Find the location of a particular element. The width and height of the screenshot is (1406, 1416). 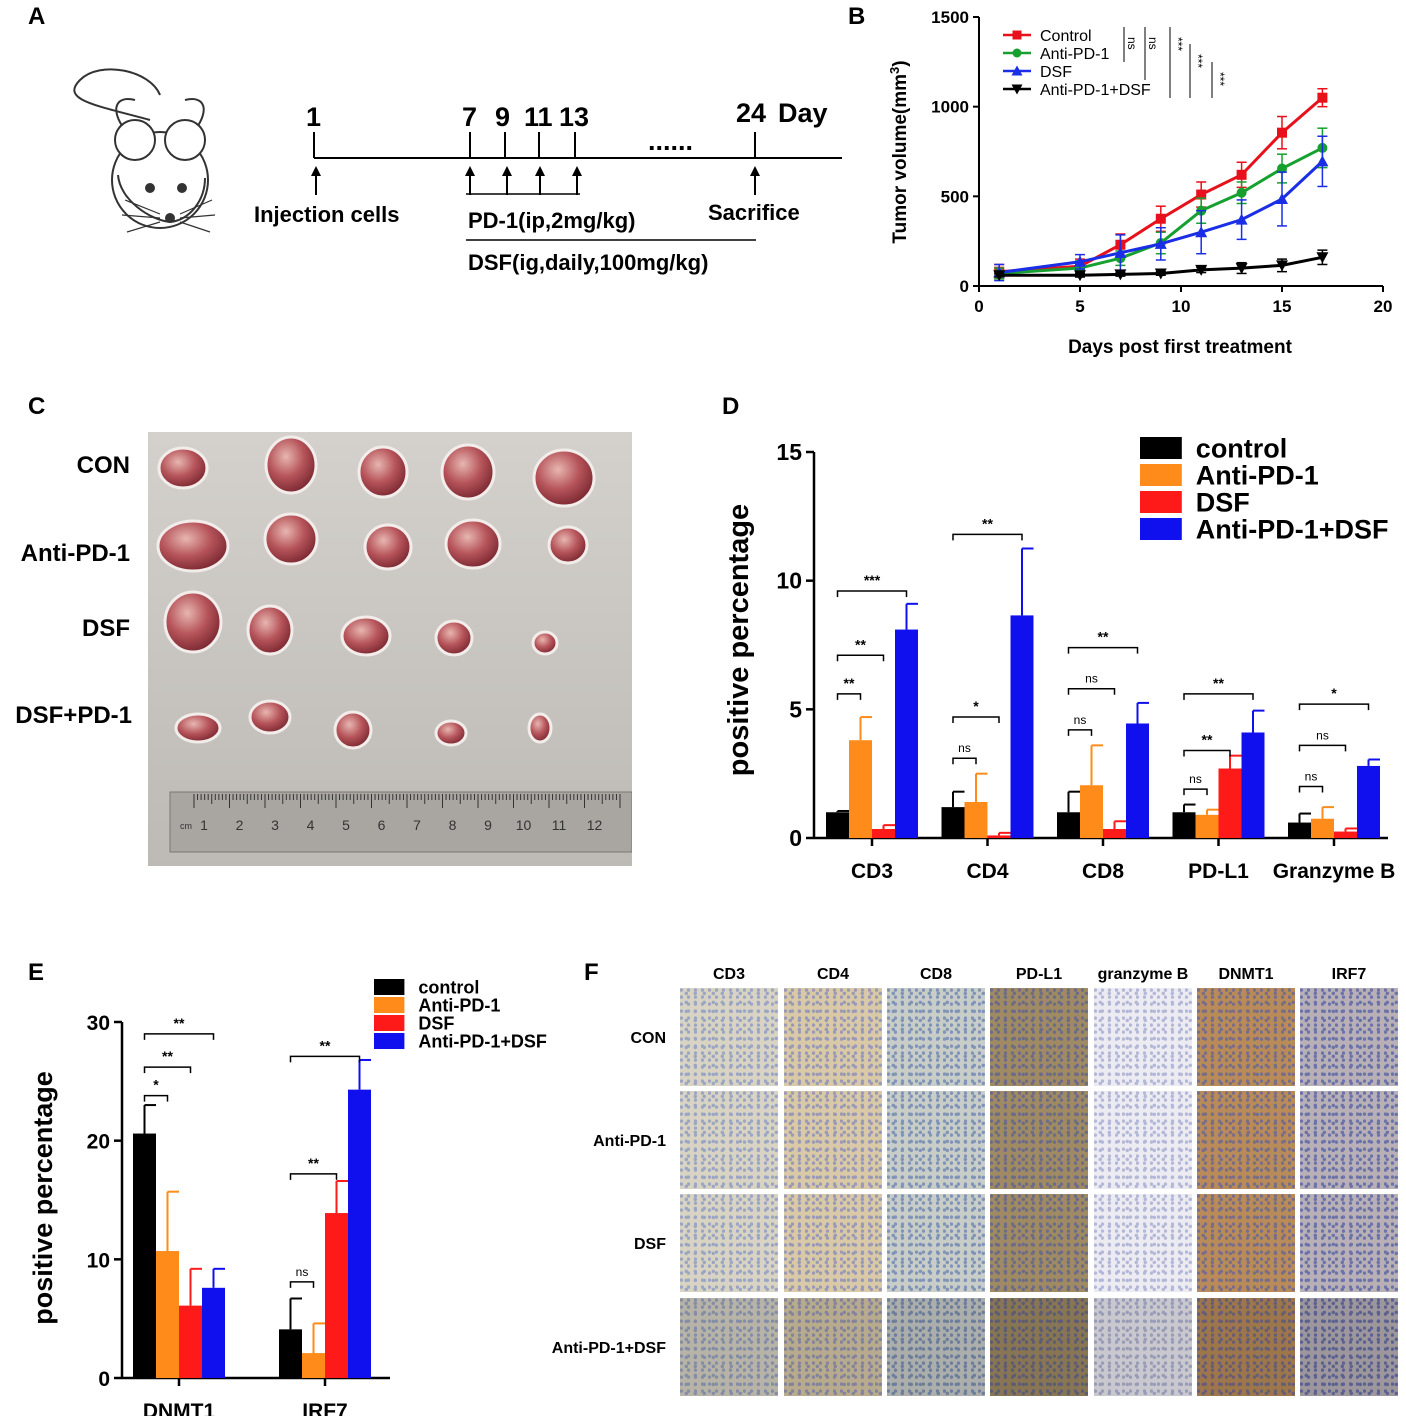

f-column-label: PD-L1 is located at coordinates (1039, 974).